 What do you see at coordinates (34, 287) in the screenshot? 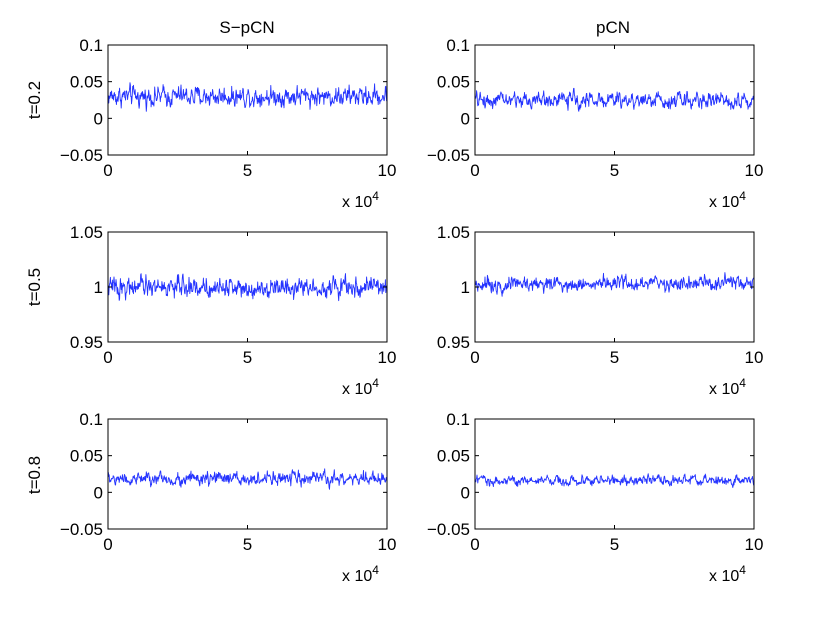
I see `row-label-t05: t=0.5` at bounding box center [34, 287].